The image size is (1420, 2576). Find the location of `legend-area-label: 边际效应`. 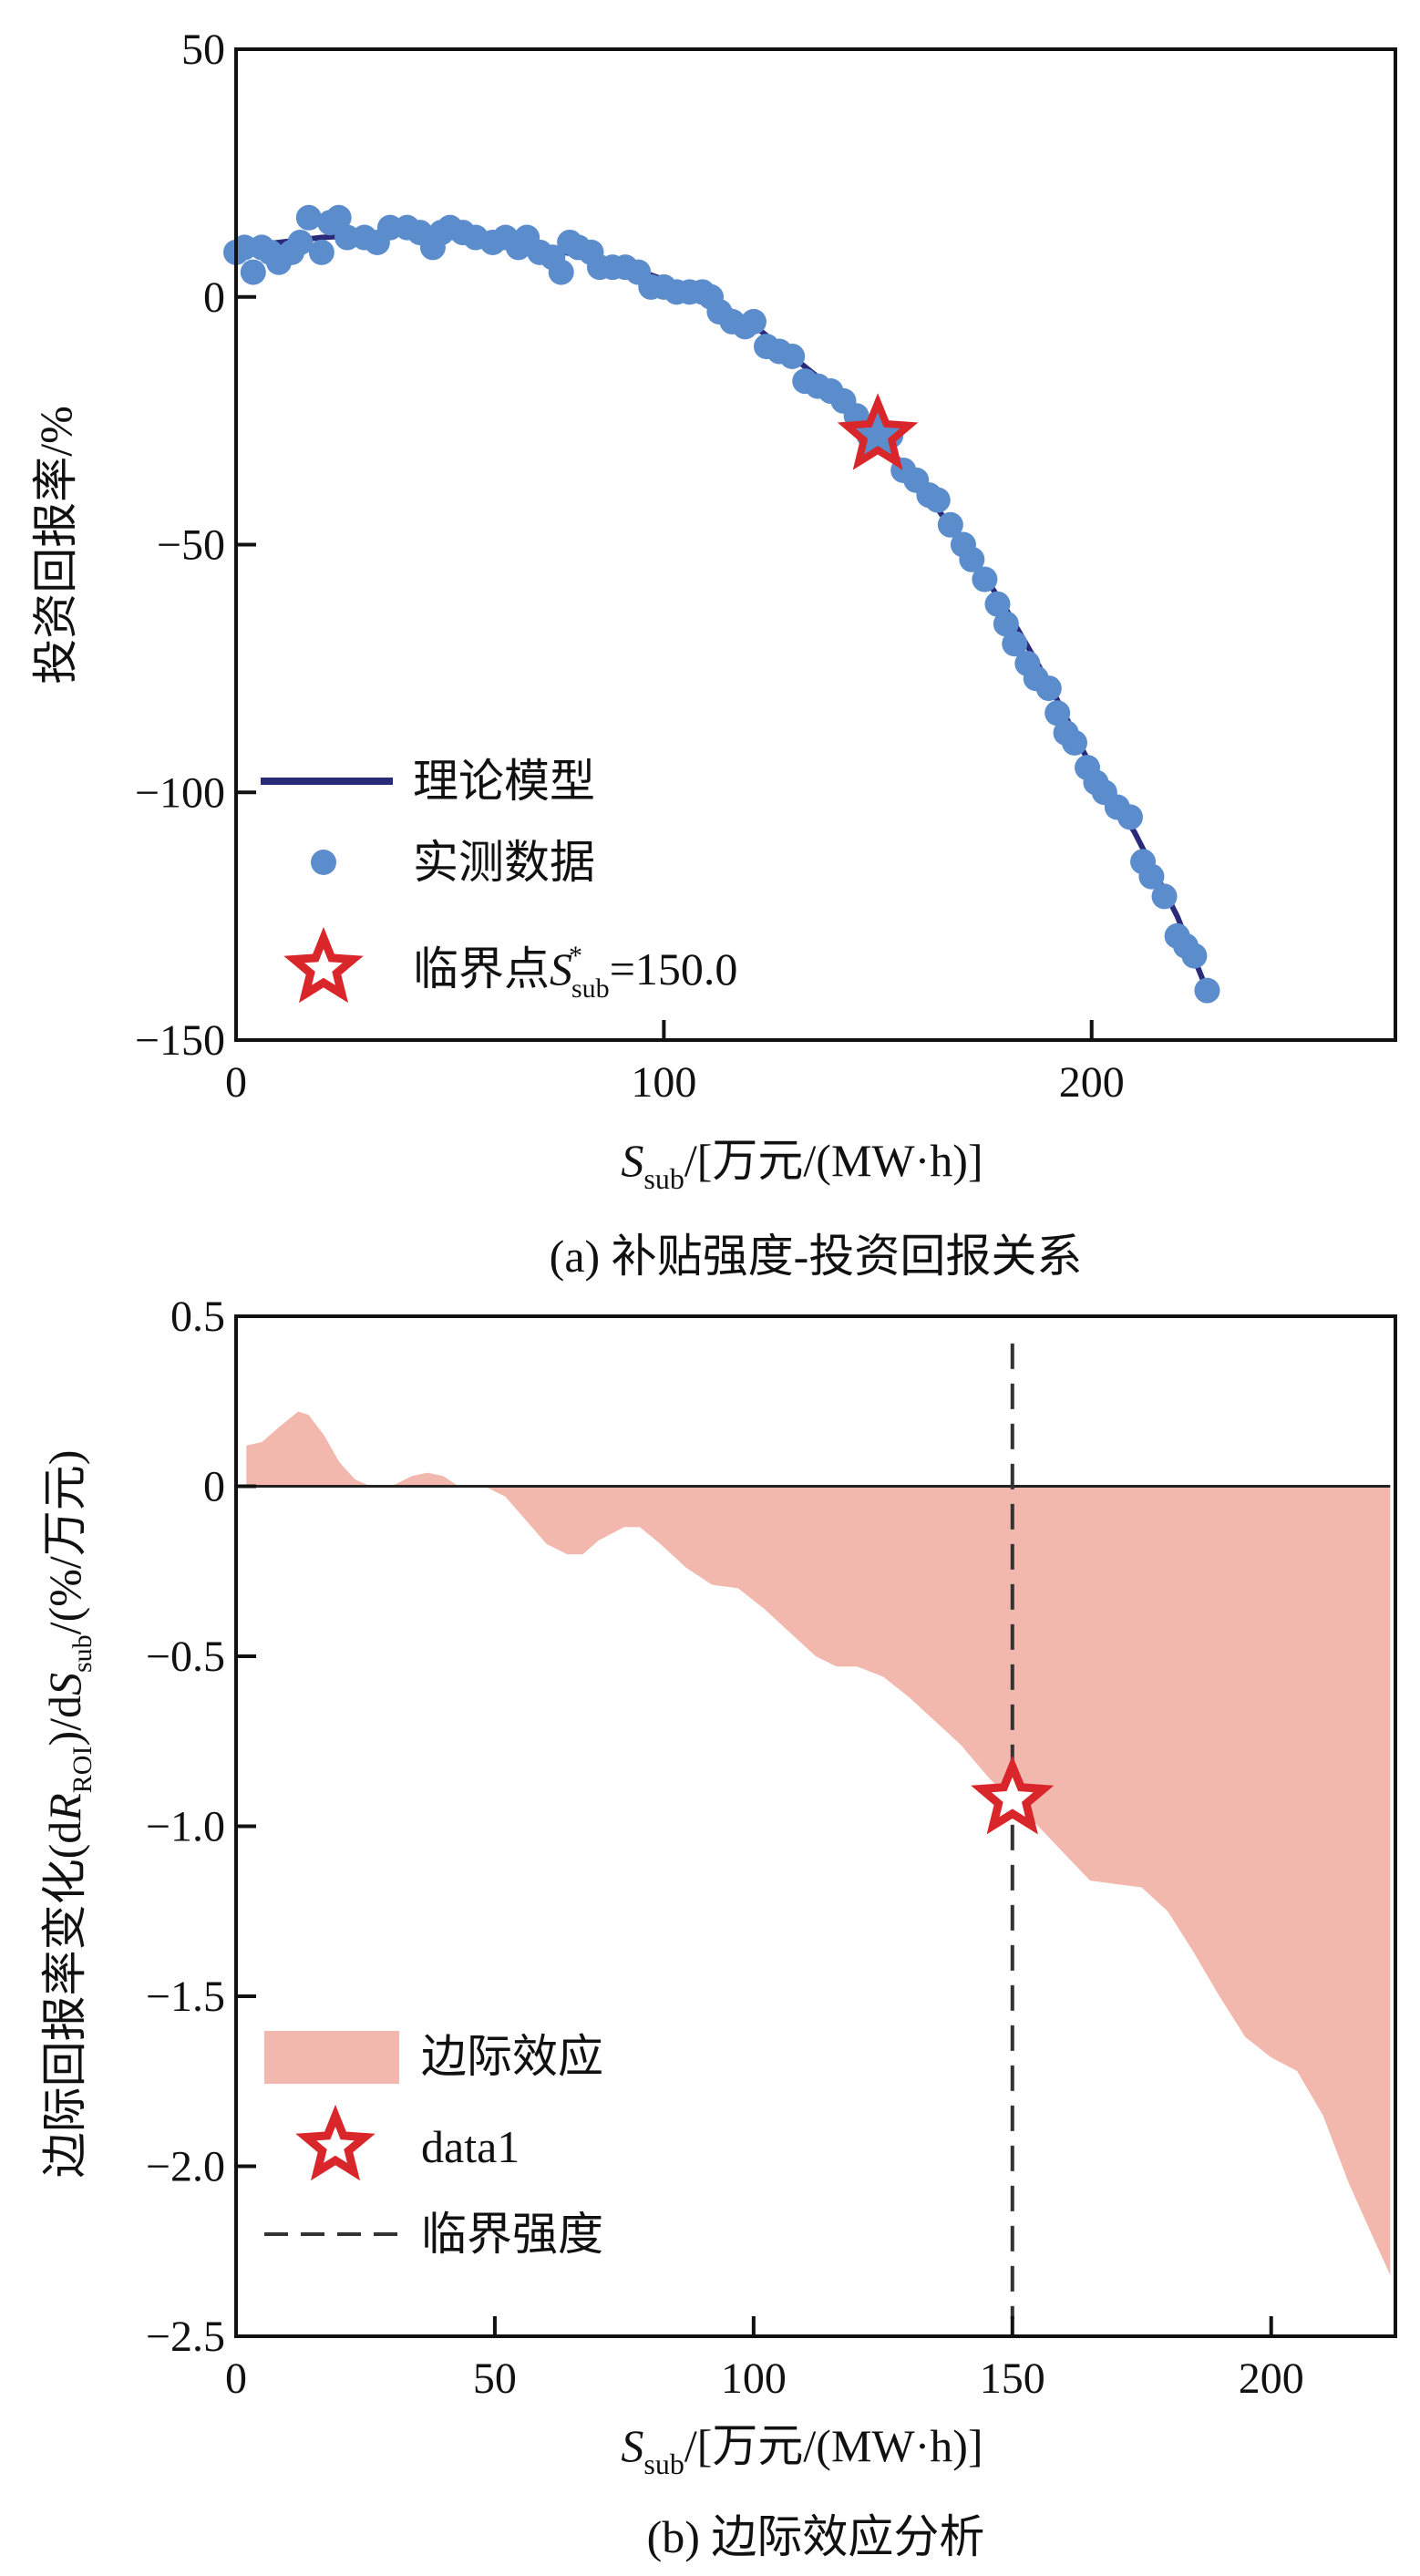

legend-area-label: 边际效应 is located at coordinates (512, 2056).